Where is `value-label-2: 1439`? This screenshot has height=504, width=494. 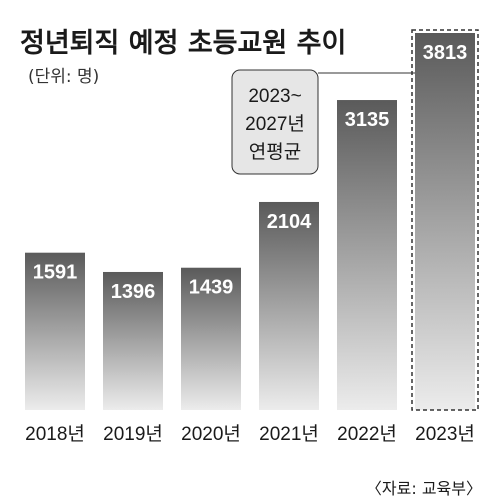
value-label-2: 1439 is located at coordinates (211, 288).